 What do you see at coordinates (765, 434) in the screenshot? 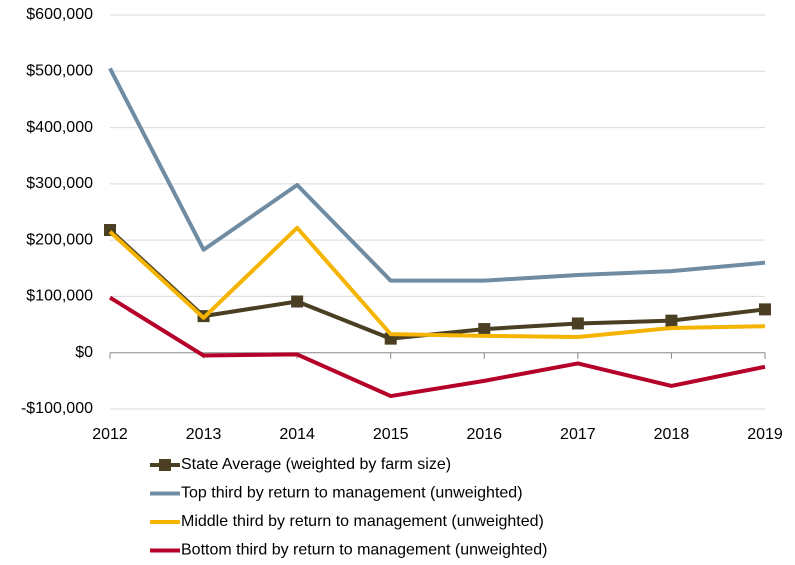
I see `x-tick-label: 2019` at bounding box center [765, 434].